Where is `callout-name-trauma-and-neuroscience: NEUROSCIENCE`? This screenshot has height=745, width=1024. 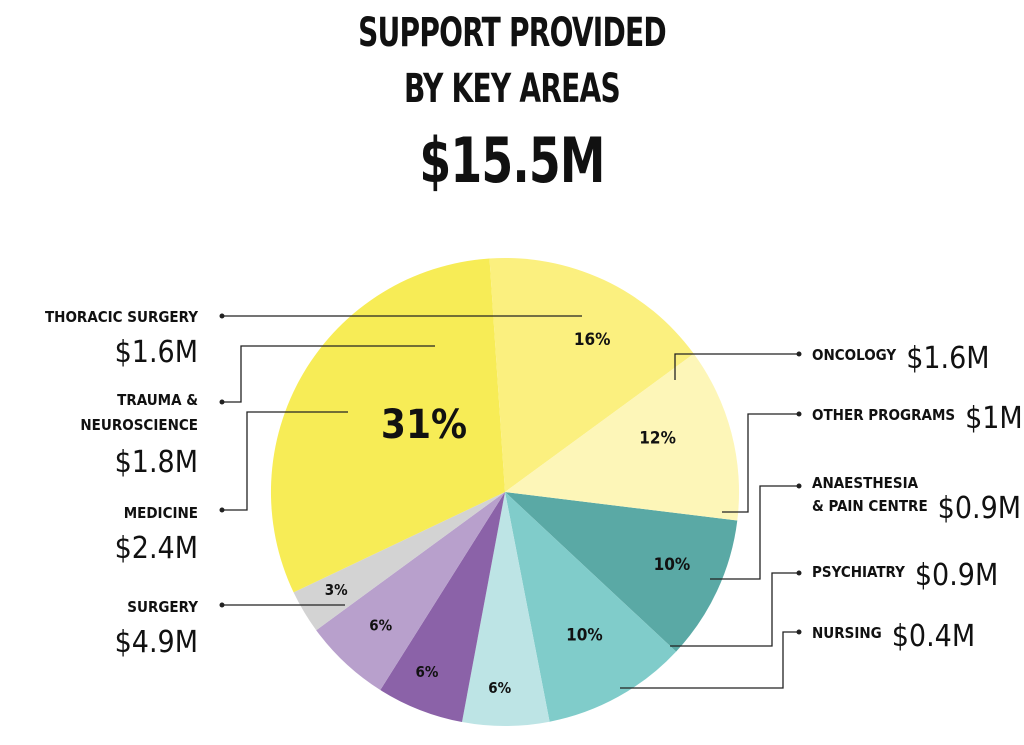
callout-name-trauma-and-neuroscience: NEUROSCIENCE is located at coordinates (139, 425).